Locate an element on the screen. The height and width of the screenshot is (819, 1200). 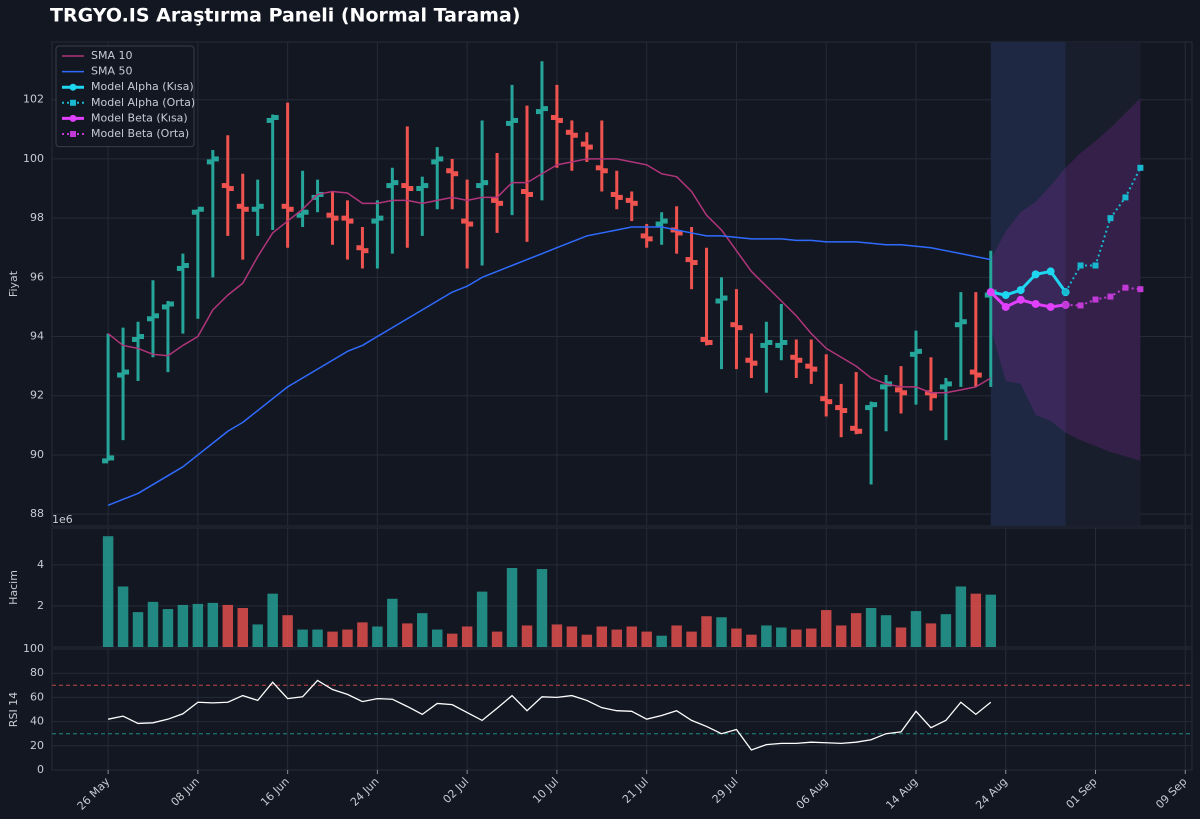
series-line is located at coordinates (1103, 230).